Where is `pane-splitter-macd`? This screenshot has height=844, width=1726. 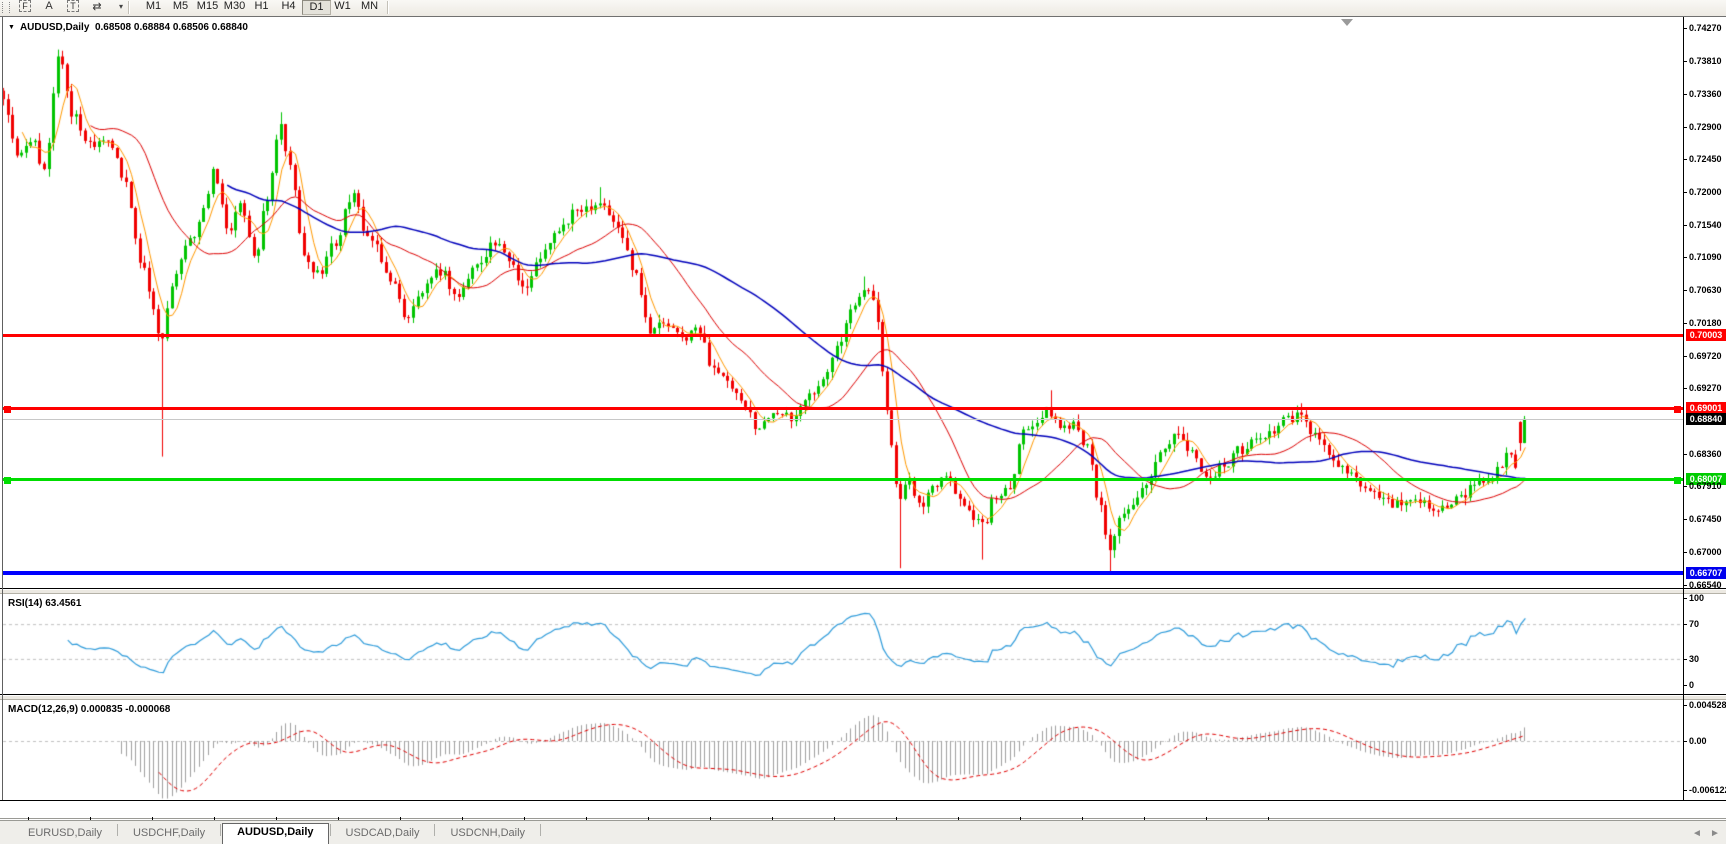
pane-splitter-macd is located at coordinates (863, 697).